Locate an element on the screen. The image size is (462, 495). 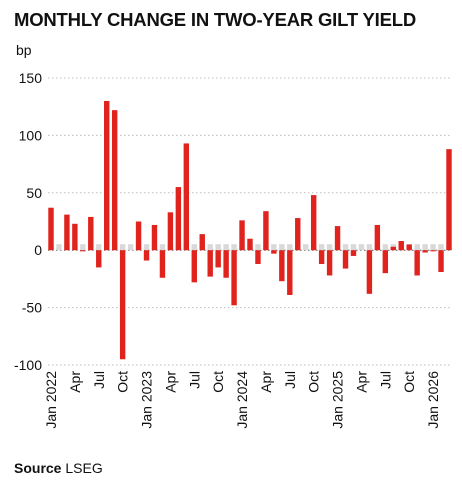
y-tick-label: 150 is located at coordinates (31, 78).